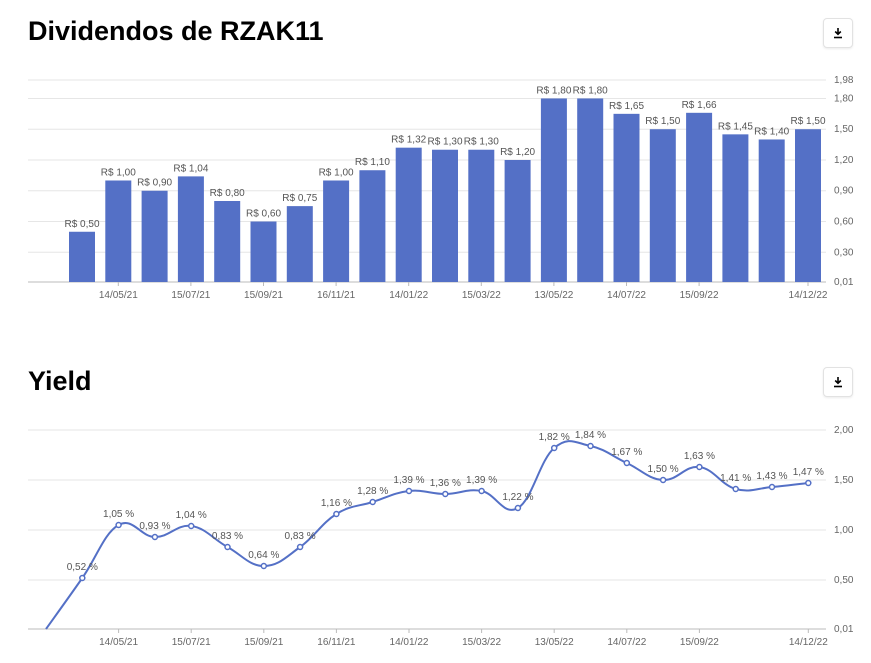 The width and height of the screenshot is (871, 663). I want to click on dividend-download-button, so click(838, 33).